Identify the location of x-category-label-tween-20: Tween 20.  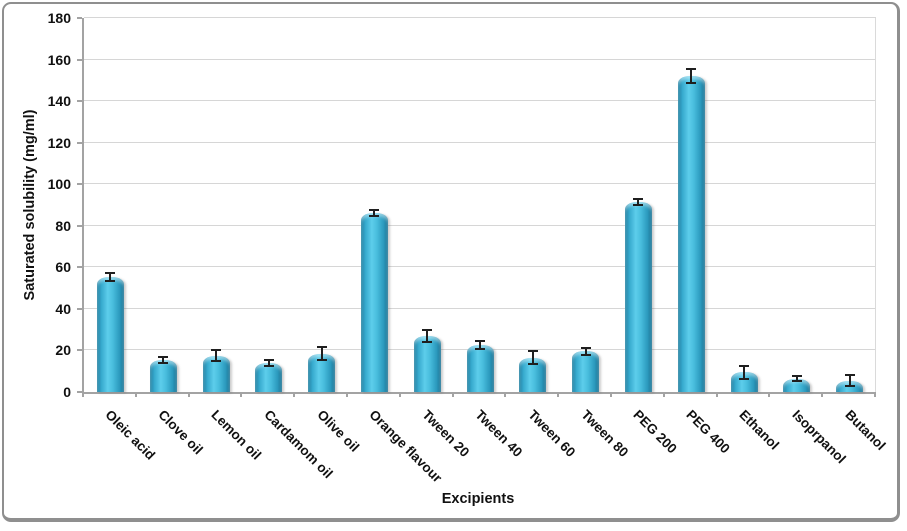
(446, 433).